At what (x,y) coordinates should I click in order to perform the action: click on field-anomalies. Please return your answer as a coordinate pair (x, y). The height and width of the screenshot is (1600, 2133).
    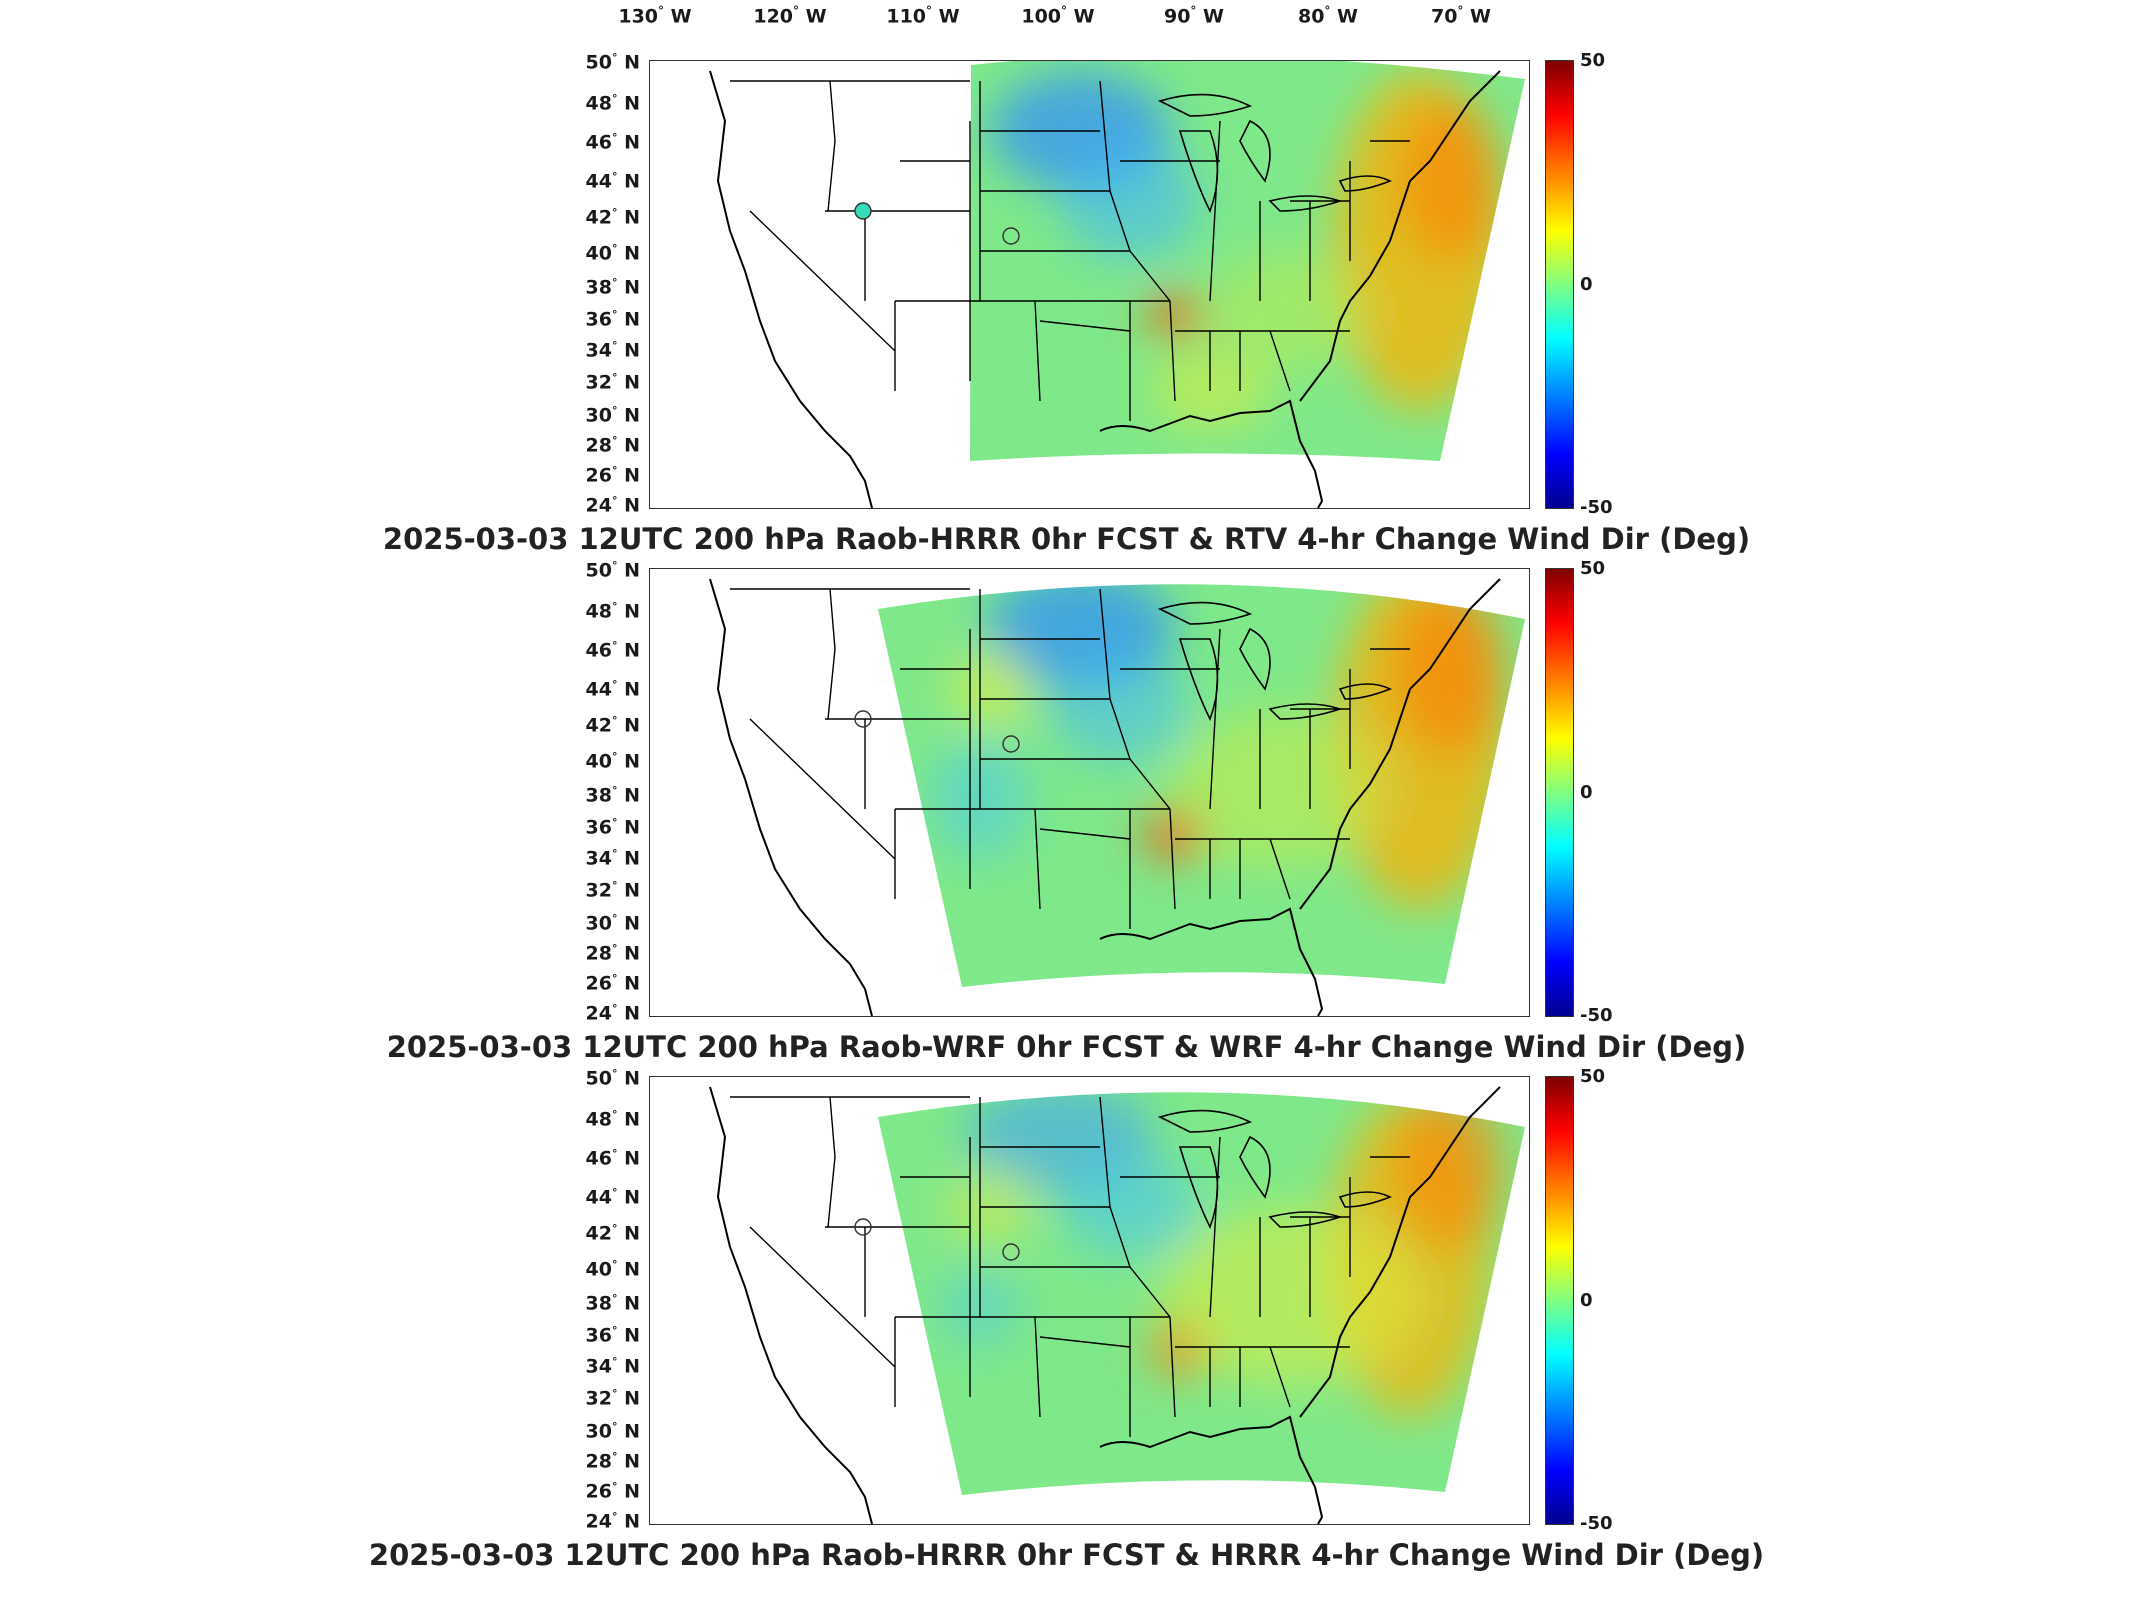
    Looking at the image, I should click on (1222, 1254).